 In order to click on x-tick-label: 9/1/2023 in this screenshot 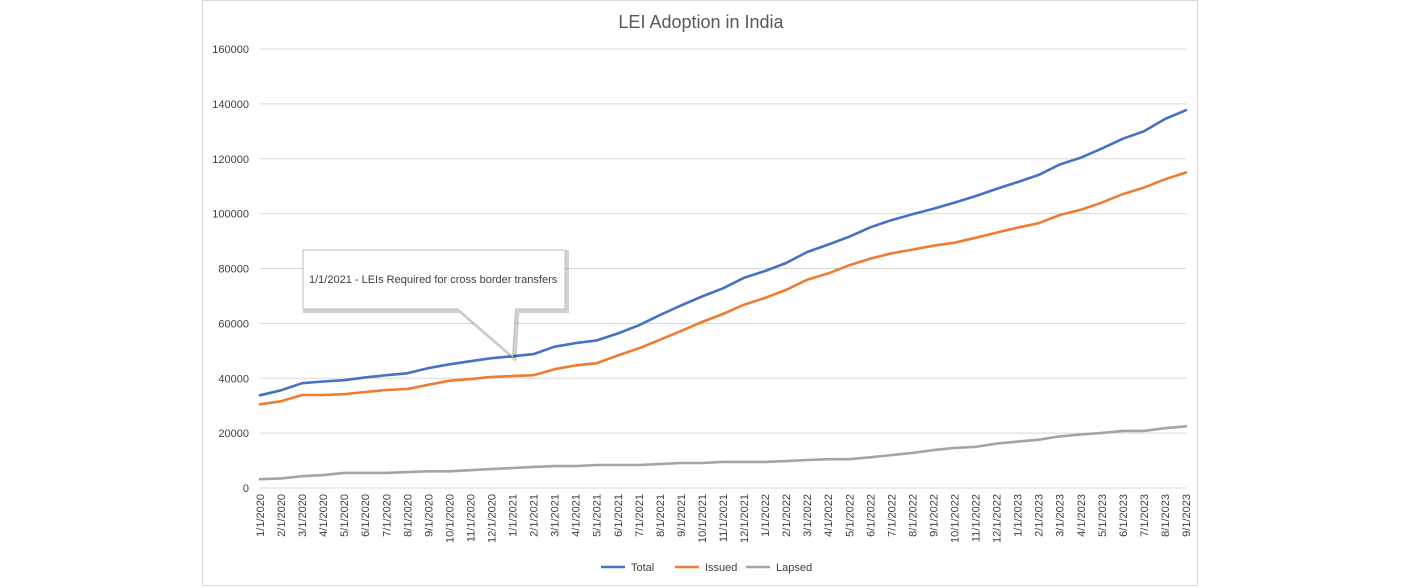, I will do `click(1187, 515)`.